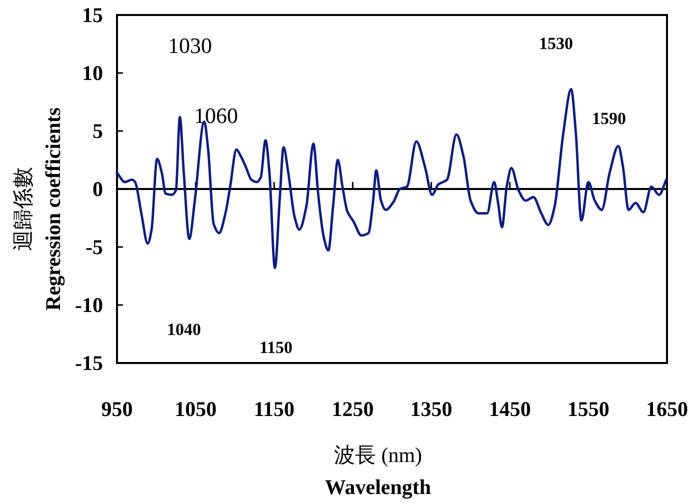 The height and width of the screenshot is (504, 694). Describe the element at coordinates (378, 471) in the screenshot. I see `x-axis-title: 波長 (nm) Wavelength` at that location.